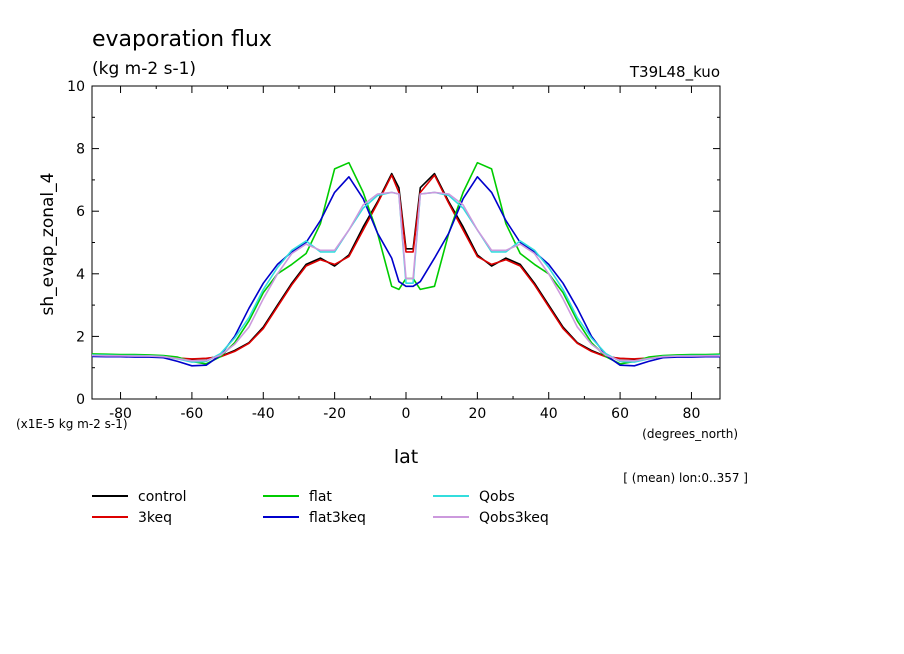 Image resolution: width=904 pixels, height=654 pixels. Describe the element at coordinates (549, 414) in the screenshot. I see `x-tick-label: 40` at that location.